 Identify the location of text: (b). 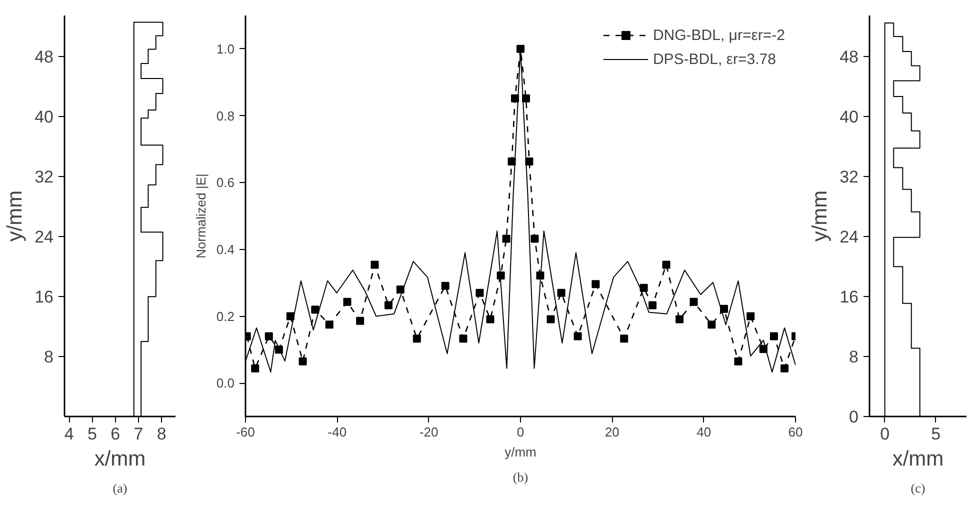
(520, 477).